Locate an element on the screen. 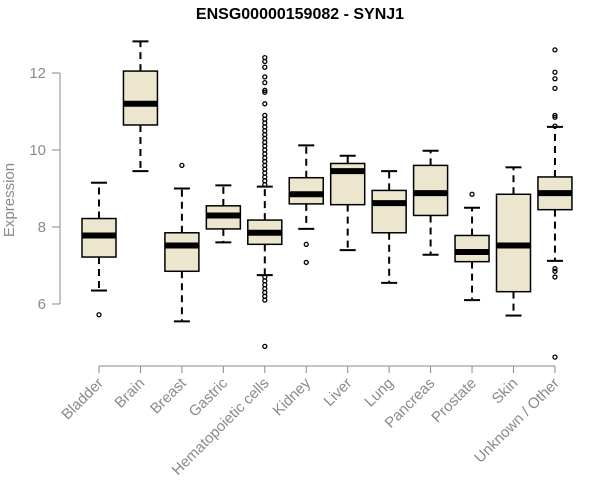 This screenshot has width=600, height=500. y-tick-label: 10 is located at coordinates (37, 150).